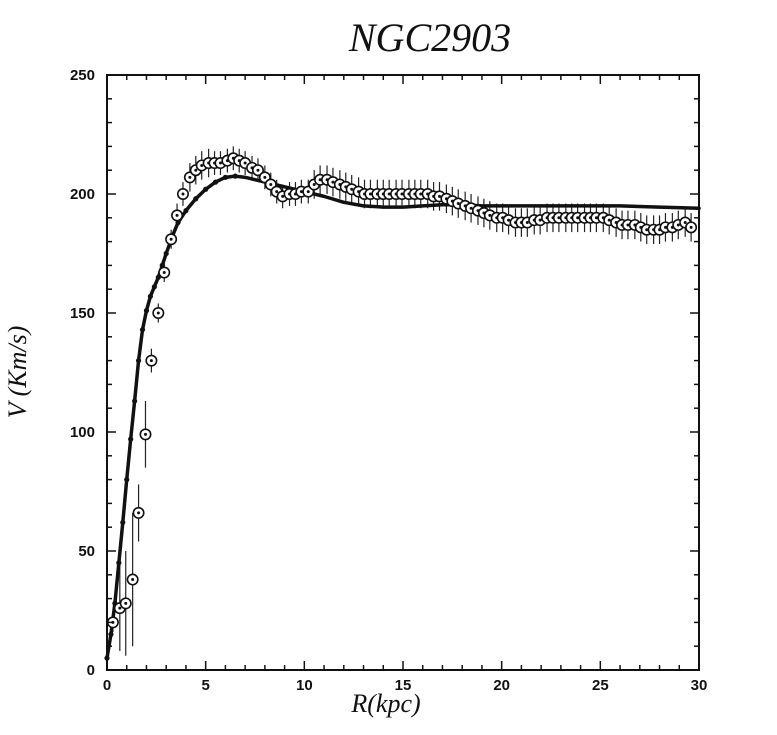 This screenshot has width=777, height=735. What do you see at coordinates (91, 670) in the screenshot?
I see `y-tick-label: 0` at bounding box center [91, 670].